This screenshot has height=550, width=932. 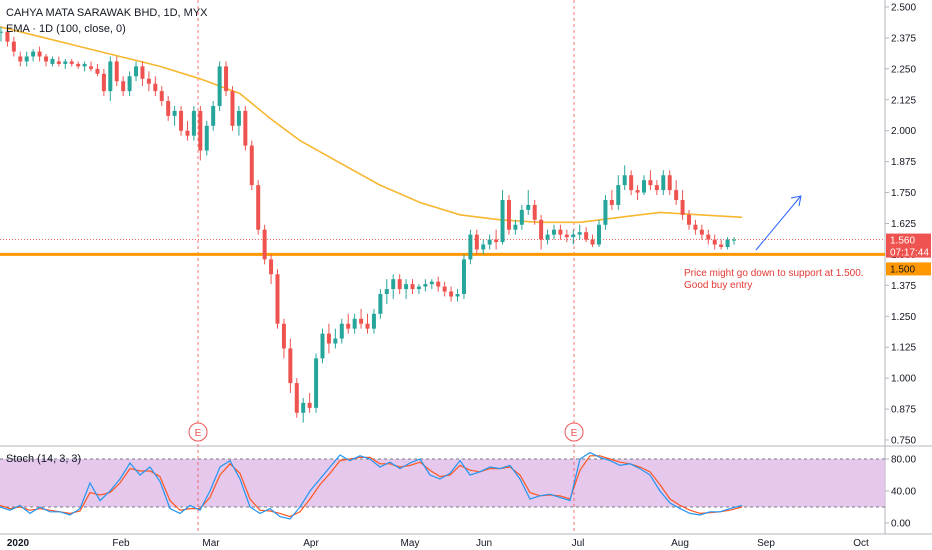 I want to click on support-price-value: 1.500, so click(x=902, y=269).